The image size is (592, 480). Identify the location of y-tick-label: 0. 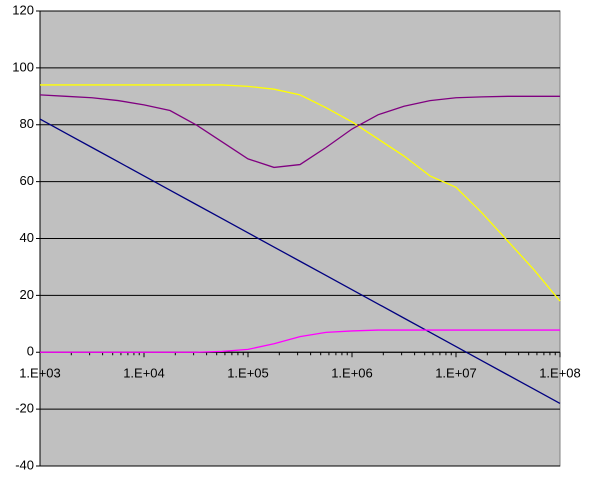
(30, 351).